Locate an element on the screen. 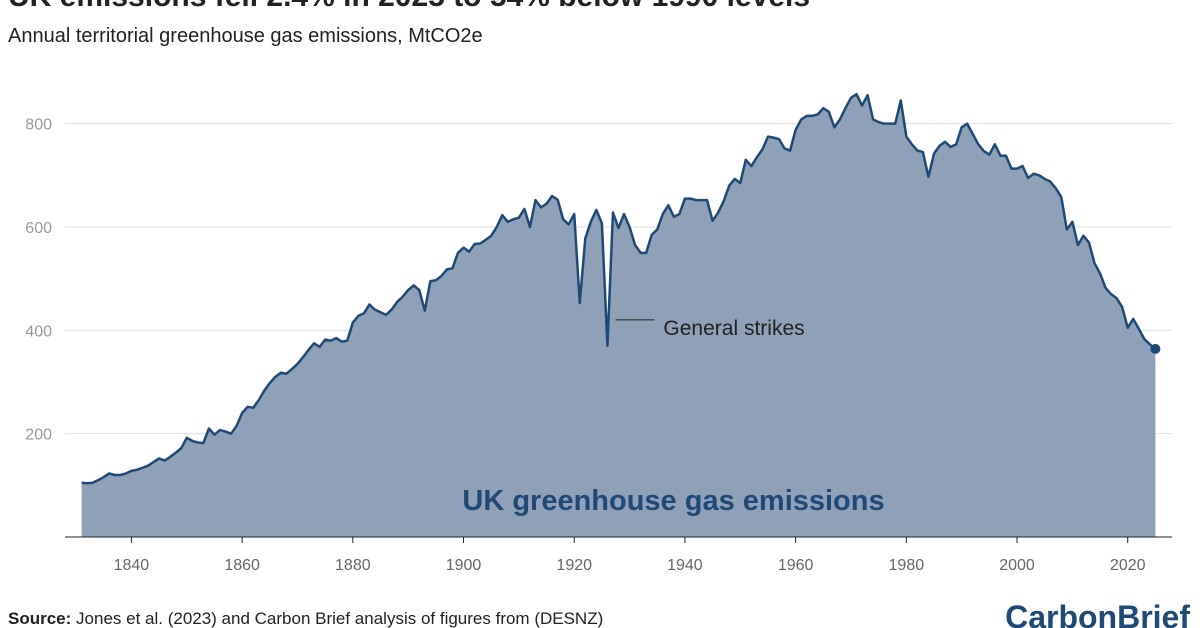 Image resolution: width=1200 pixels, height=628 pixels. x-tick-label: 1920 is located at coordinates (574, 565).